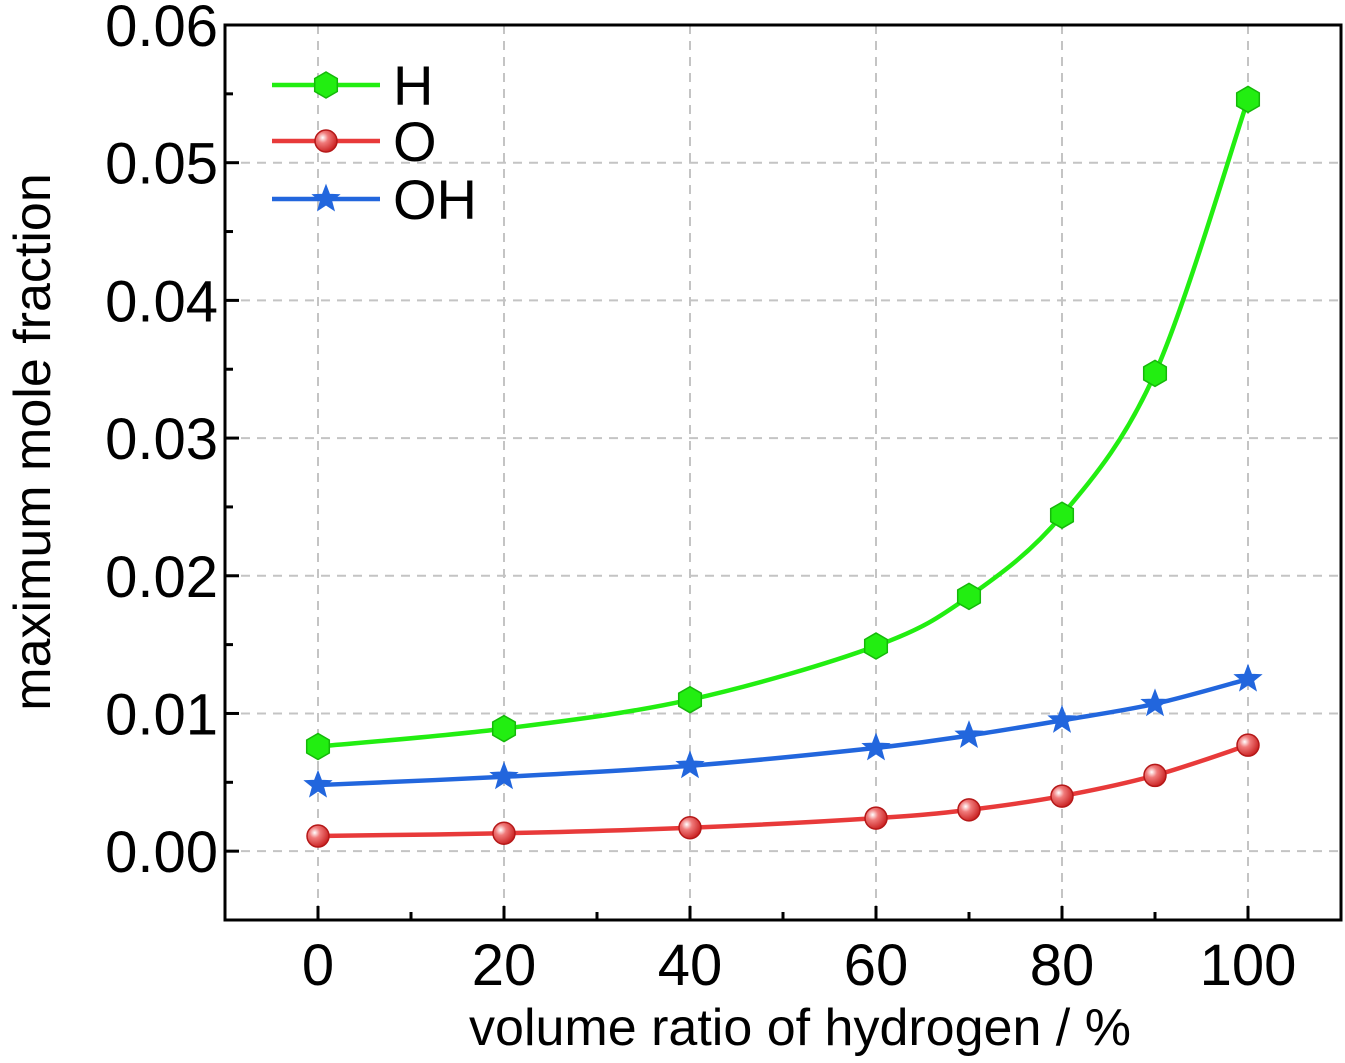  What do you see at coordinates (33, 441) in the screenshot?
I see `y-axis-title: maximum mole fraction` at bounding box center [33, 441].